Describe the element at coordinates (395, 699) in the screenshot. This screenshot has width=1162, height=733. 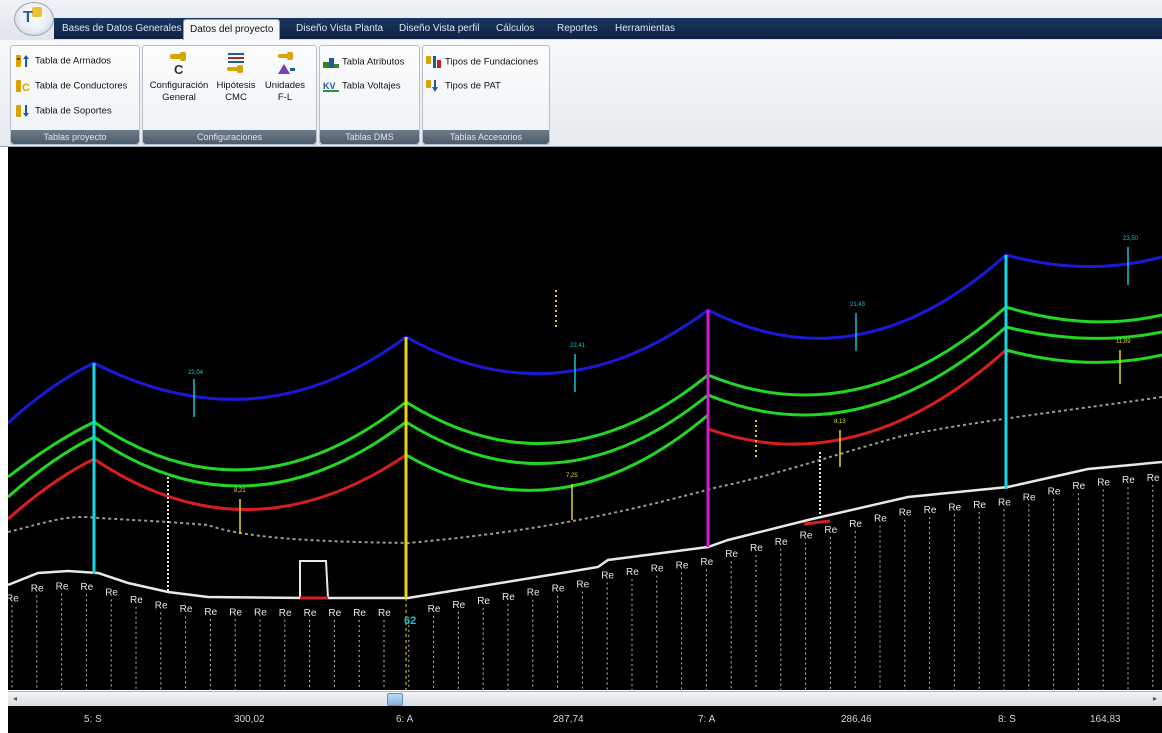
I see `scroll-thumb` at that location.